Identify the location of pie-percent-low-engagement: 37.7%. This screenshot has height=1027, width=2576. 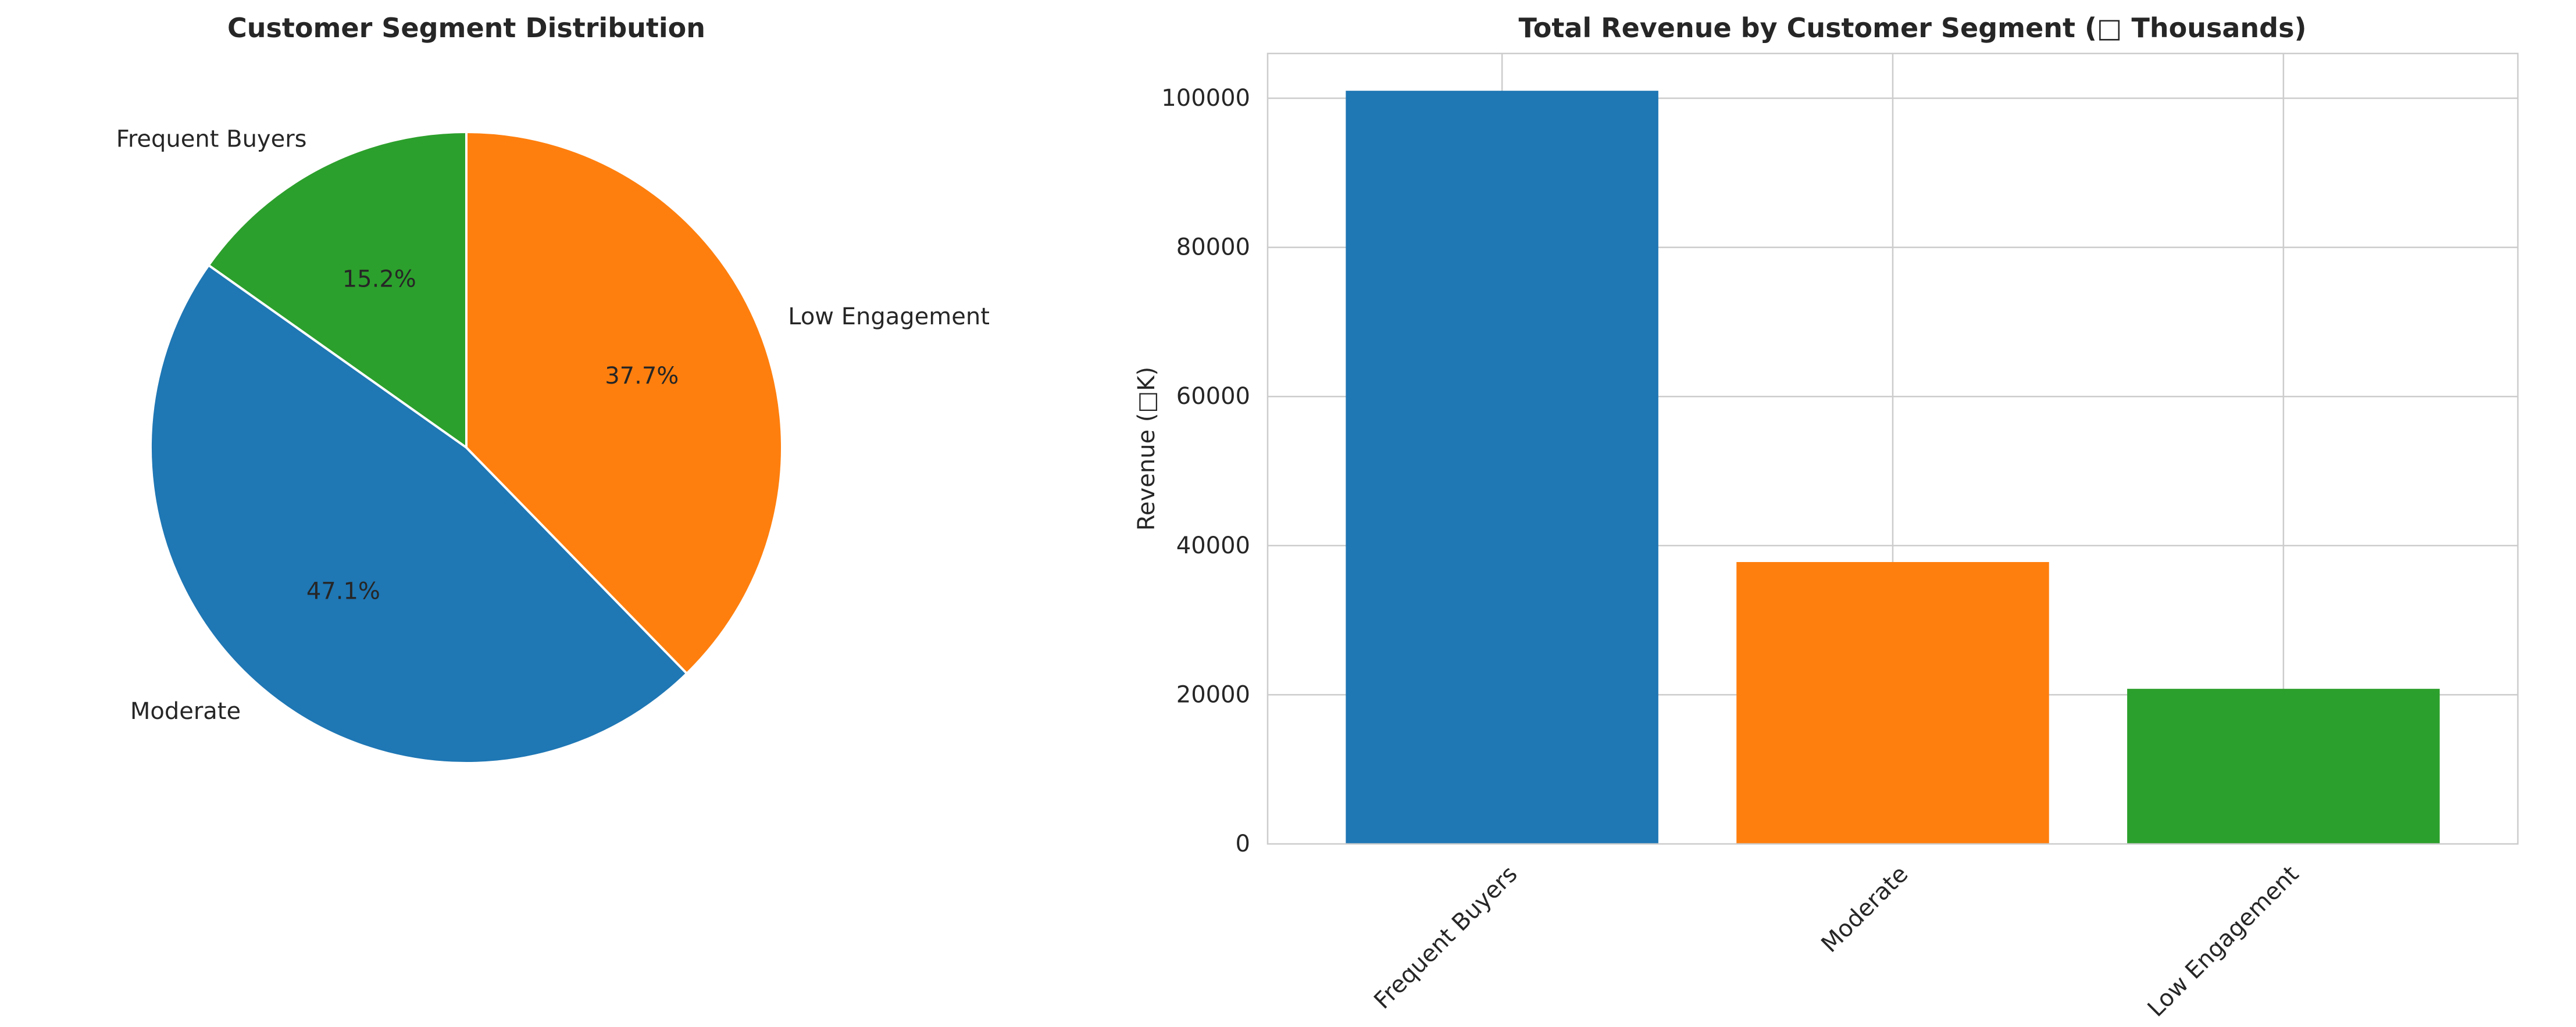
(642, 376).